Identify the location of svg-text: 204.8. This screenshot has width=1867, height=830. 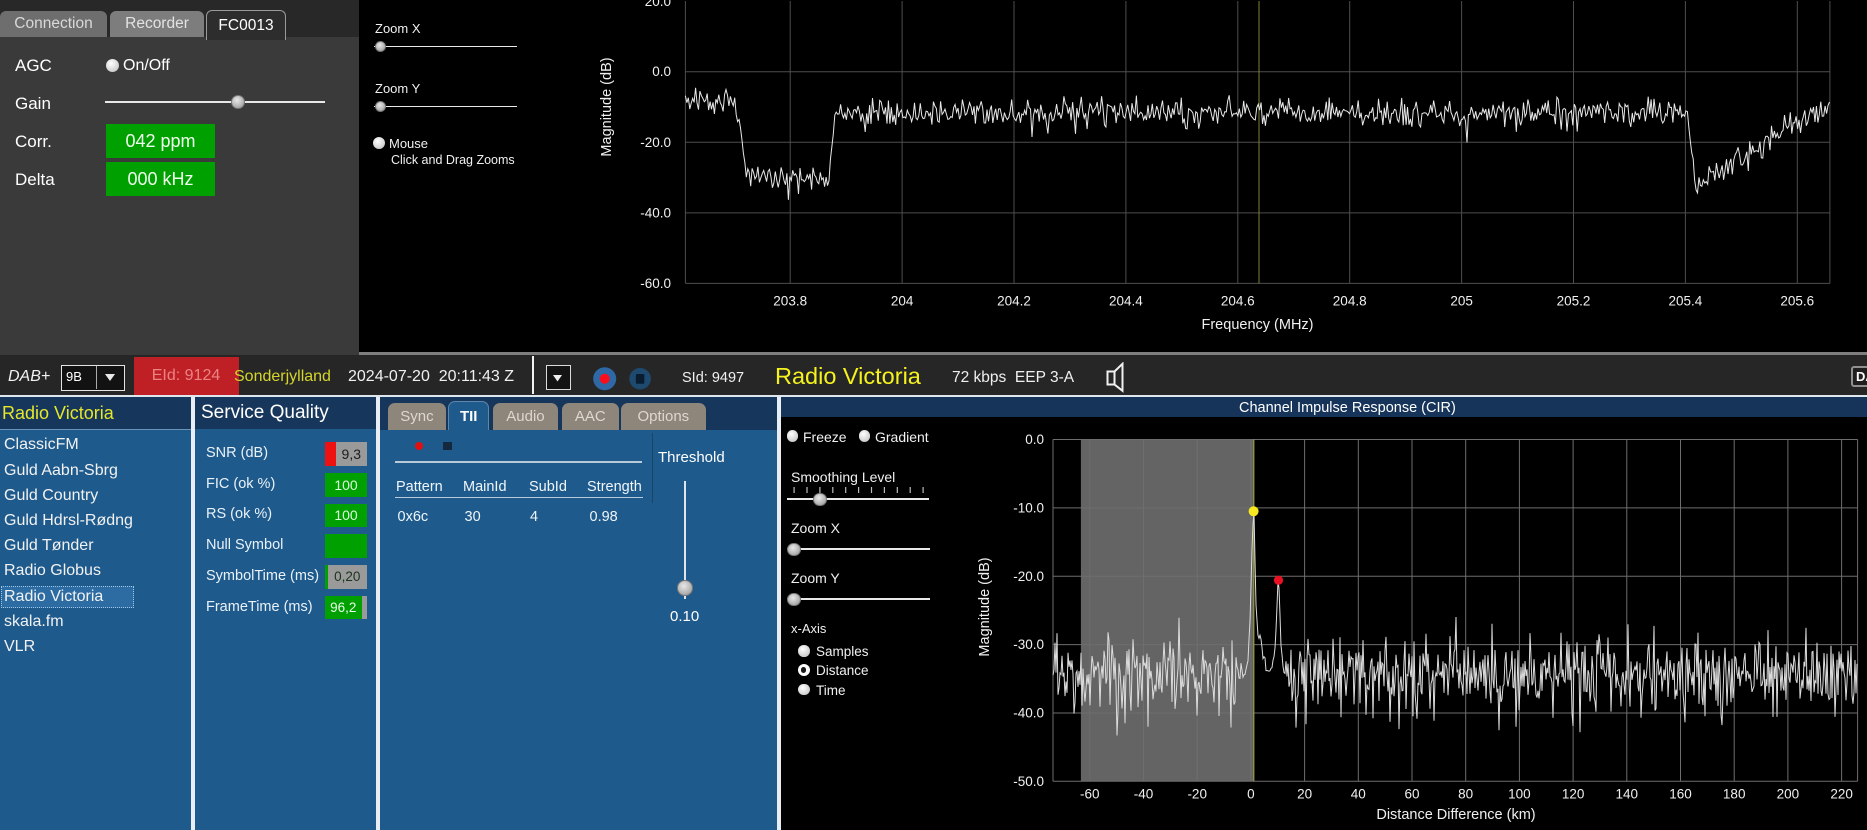
(1350, 301).